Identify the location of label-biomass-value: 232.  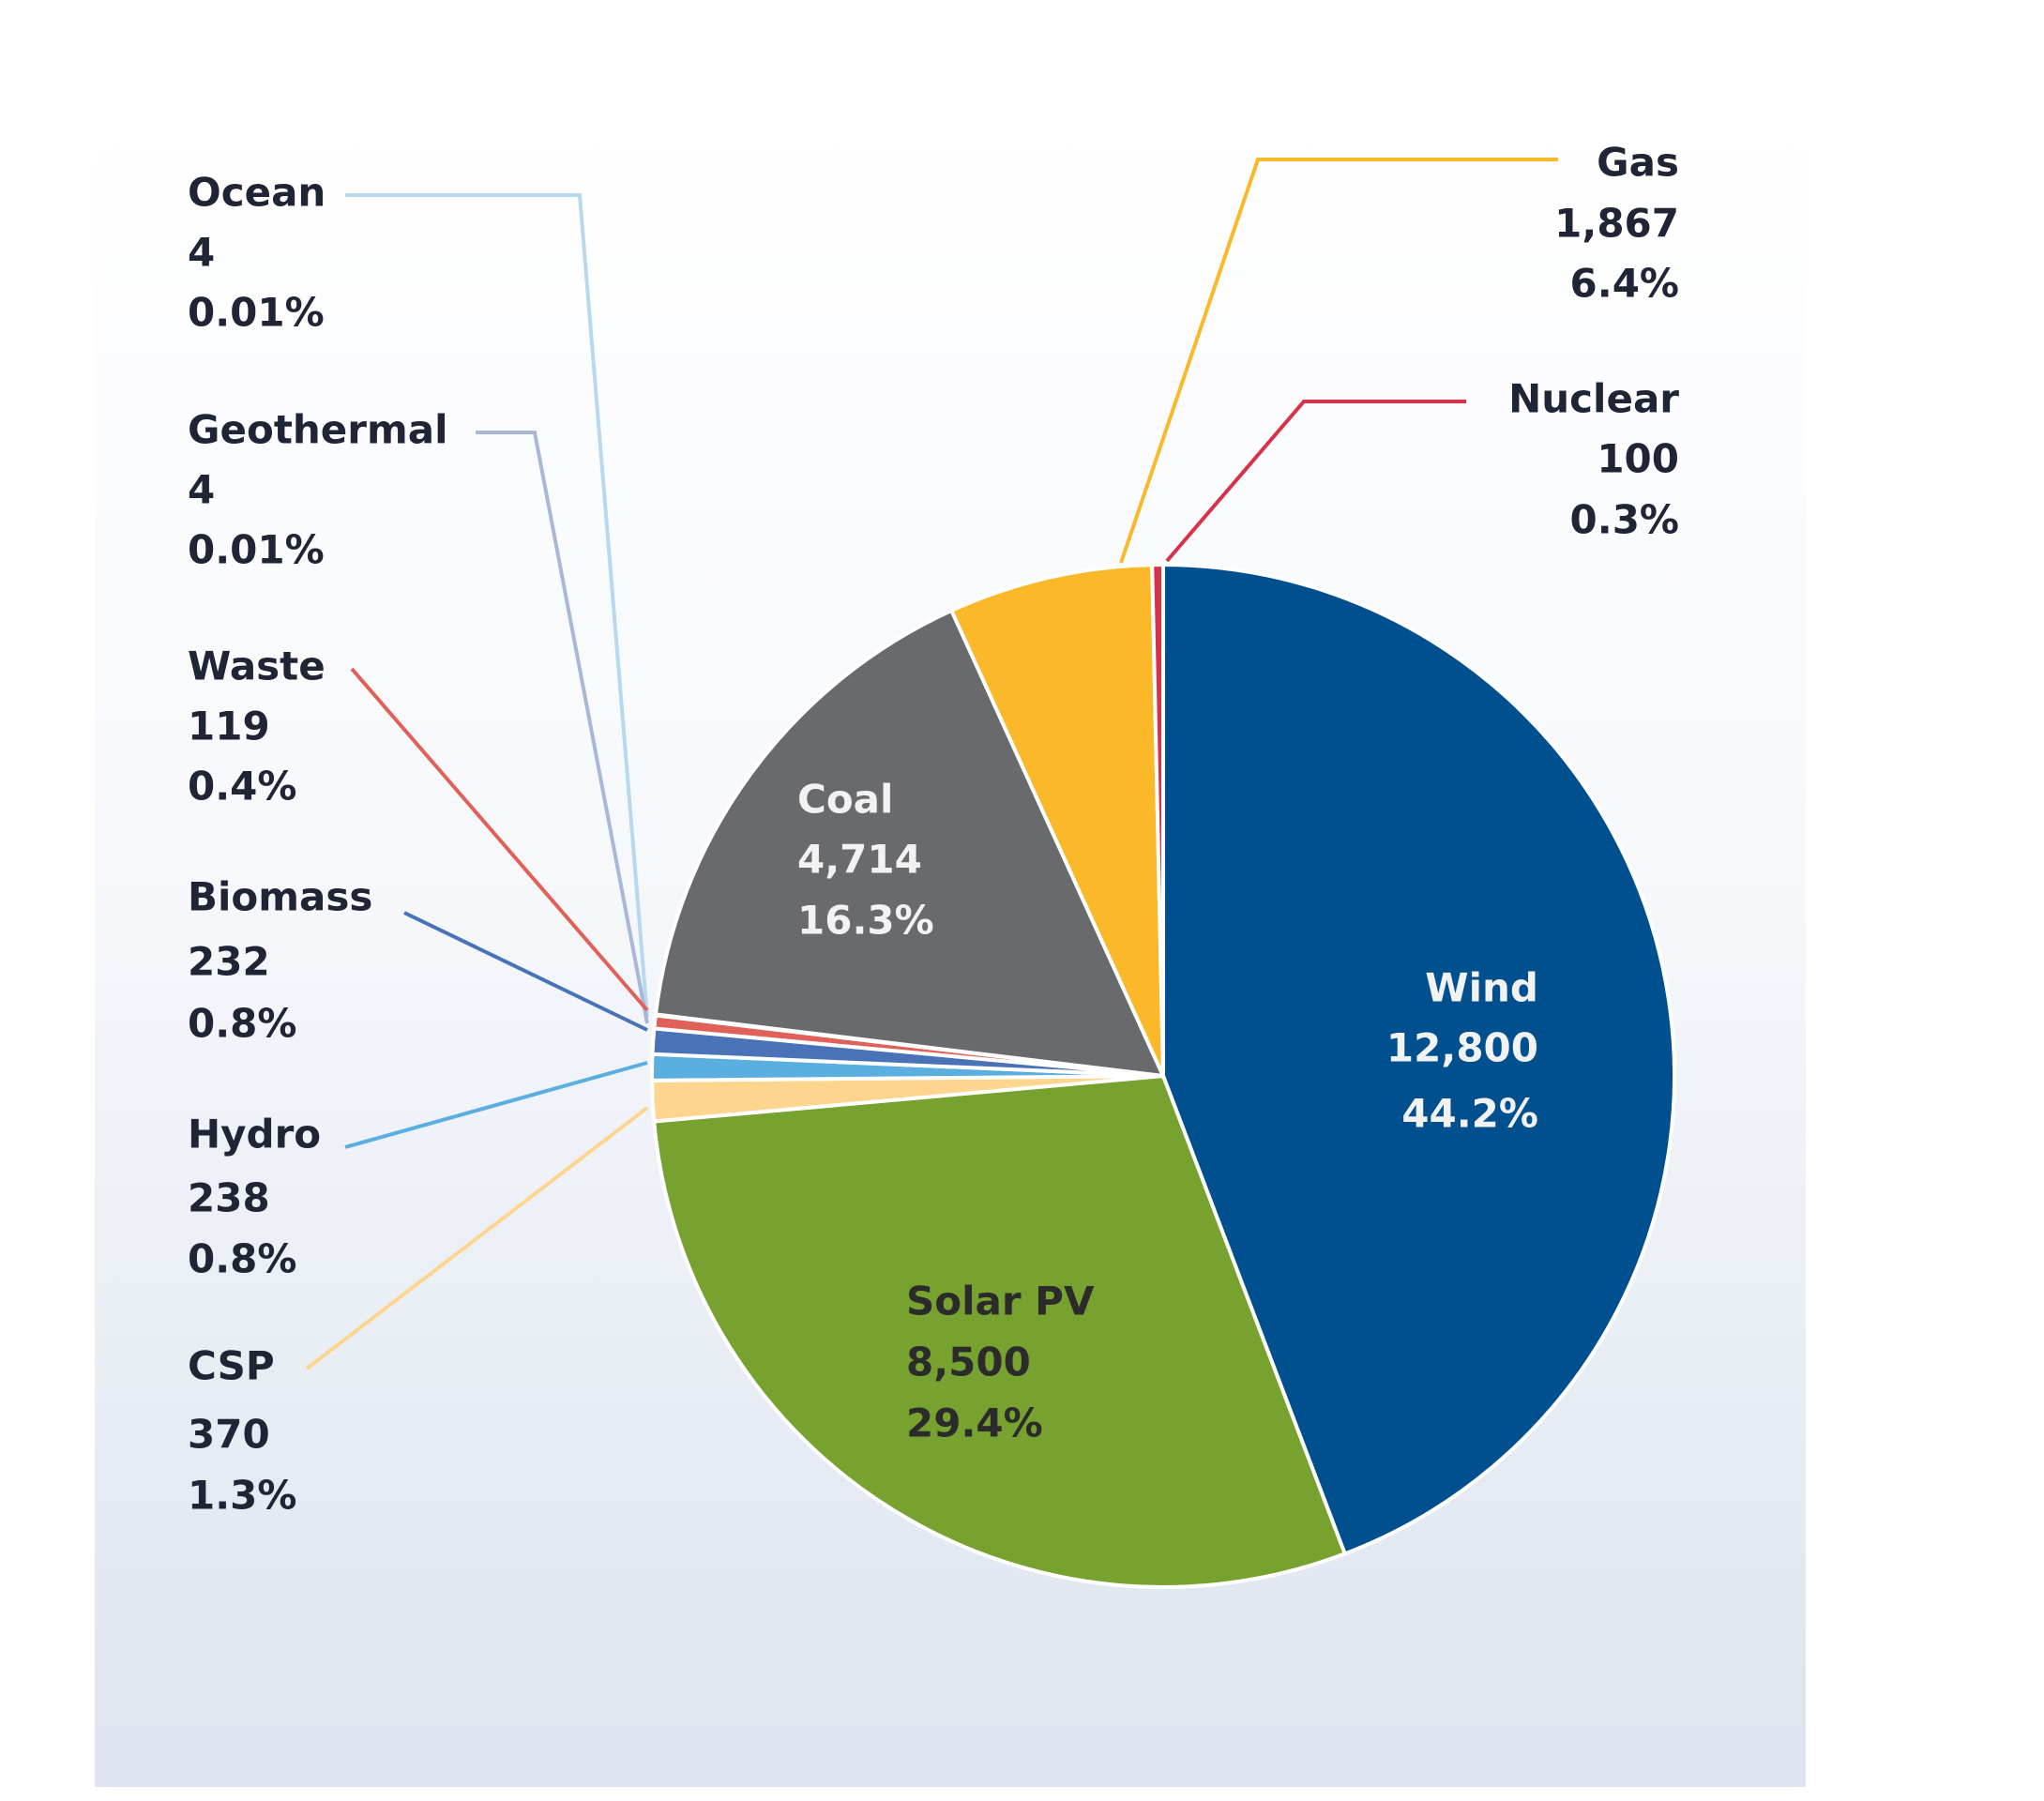
(229, 962).